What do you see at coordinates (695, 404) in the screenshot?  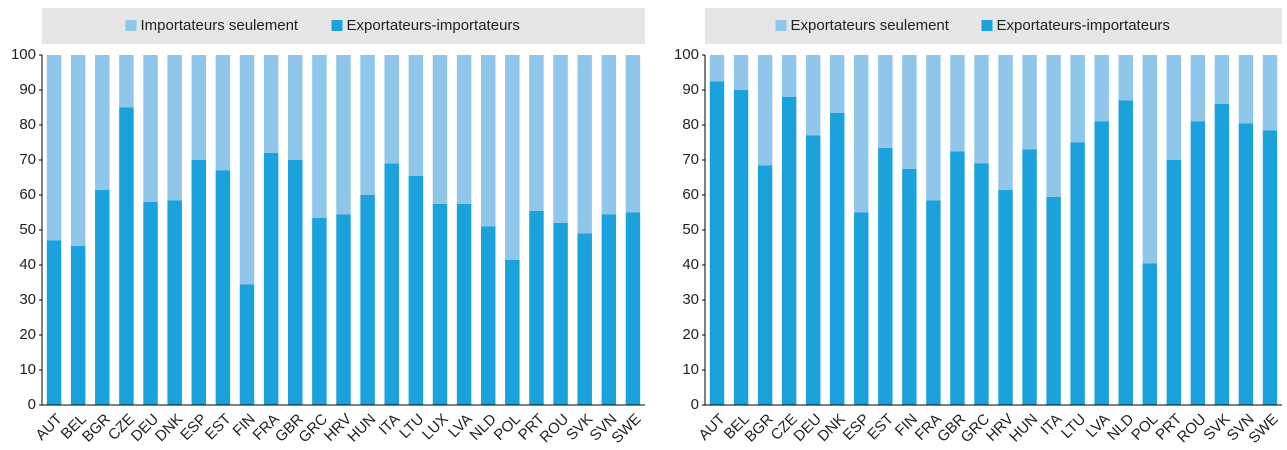 I see `y-tick-label: 0` at bounding box center [695, 404].